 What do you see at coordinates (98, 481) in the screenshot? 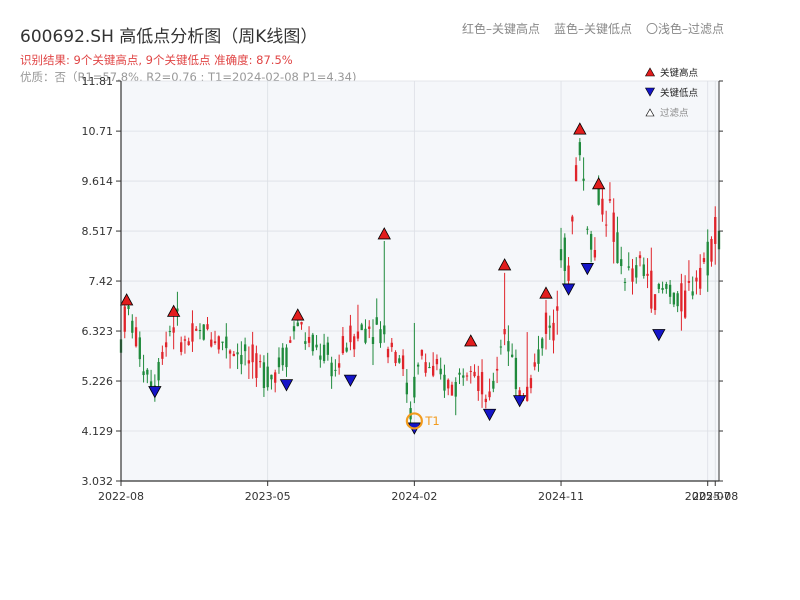
I see `y-tick-label: 3.032` at bounding box center [98, 481].